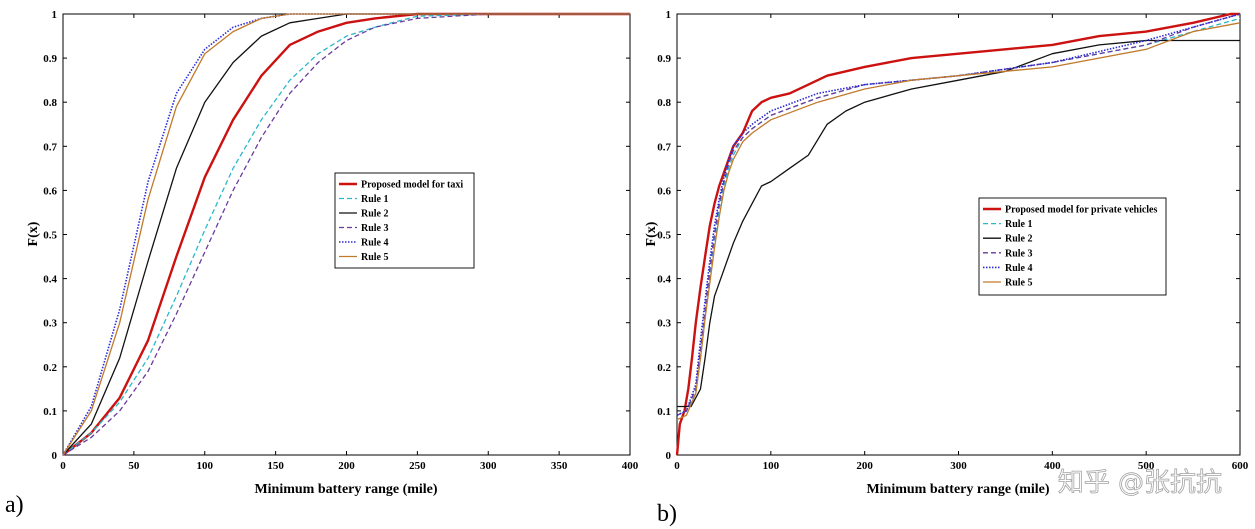 Image resolution: width=1255 pixels, height=529 pixels. I want to click on x-tick-label: 500, so click(1146, 466).